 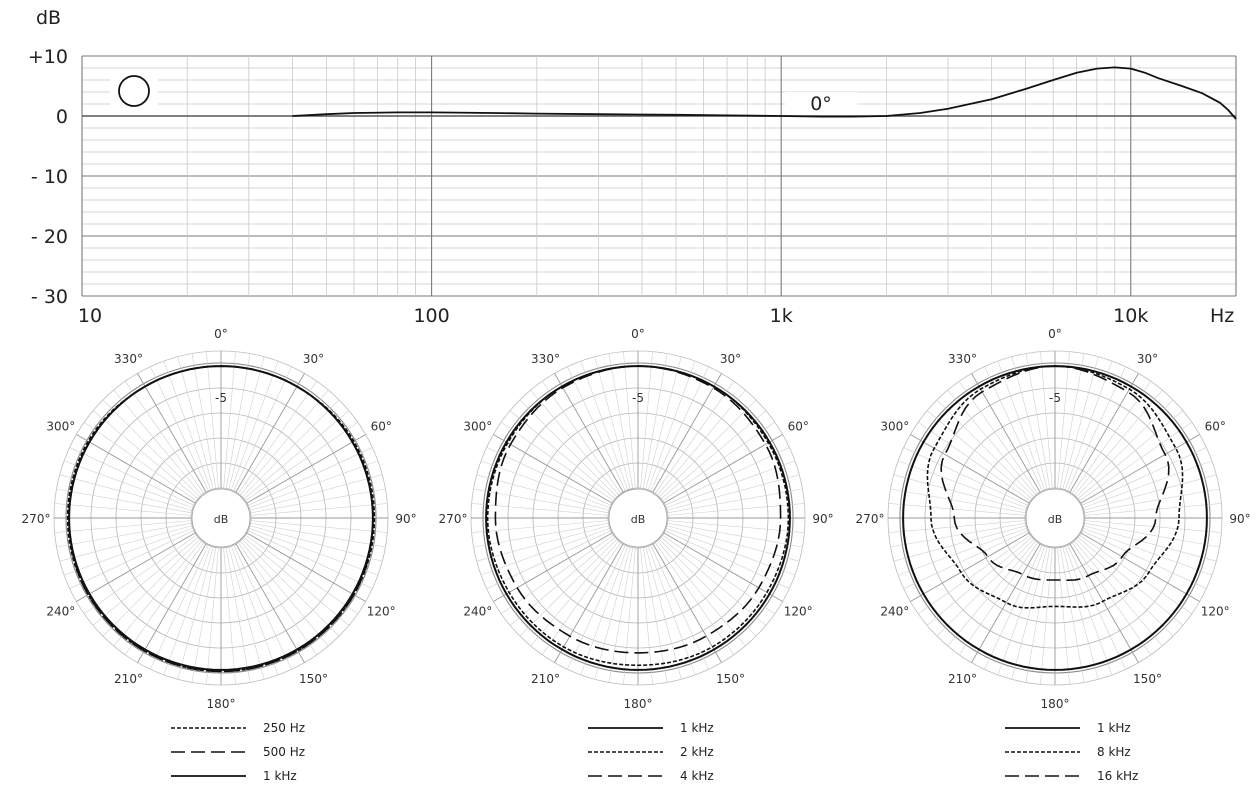 I want to click on legend-label: 8 kHz, so click(x=1114, y=752).